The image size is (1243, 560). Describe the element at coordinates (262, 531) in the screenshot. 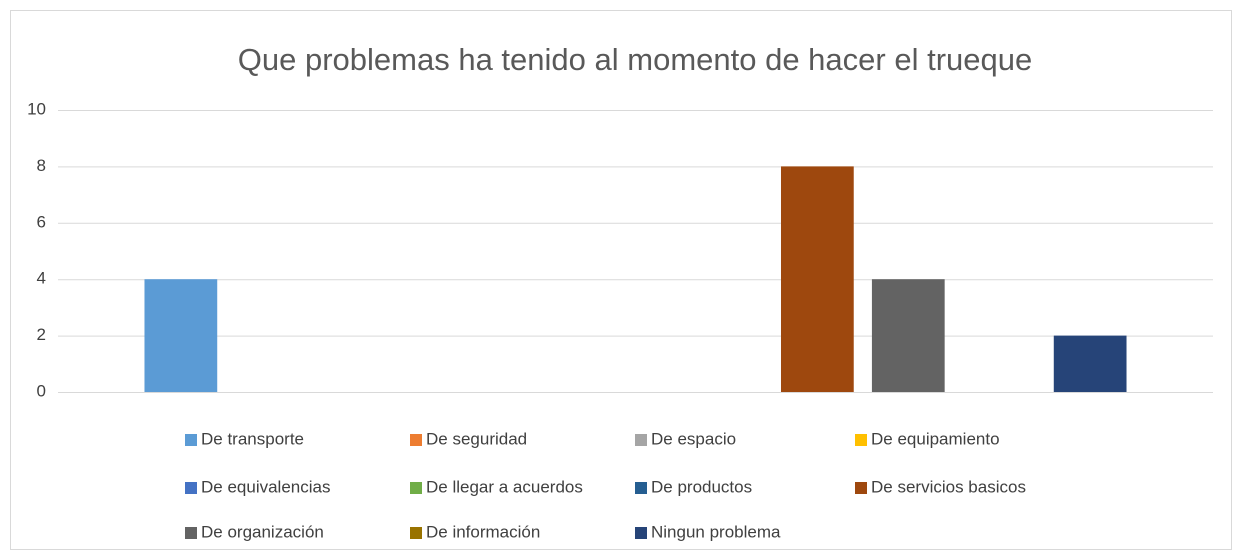

I see `legend-label: De organización` at that location.